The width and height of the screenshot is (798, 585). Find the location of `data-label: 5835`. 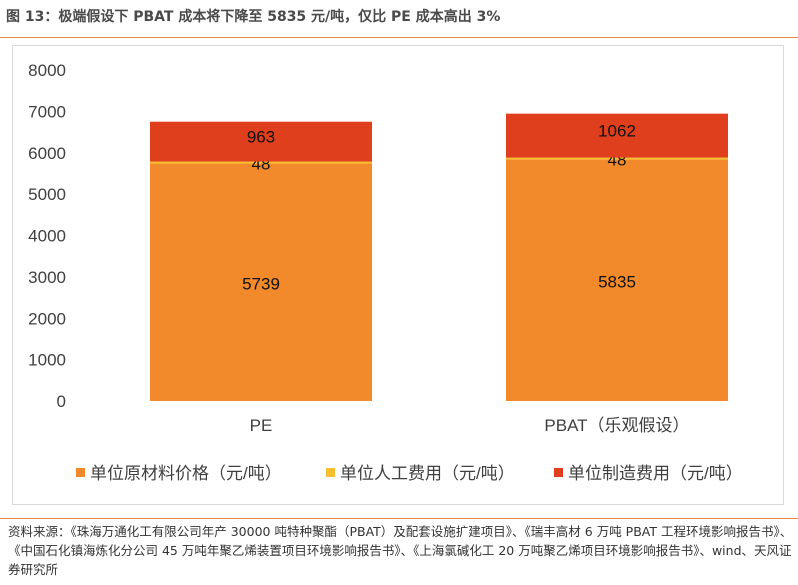

data-label: 5835 is located at coordinates (617, 281).